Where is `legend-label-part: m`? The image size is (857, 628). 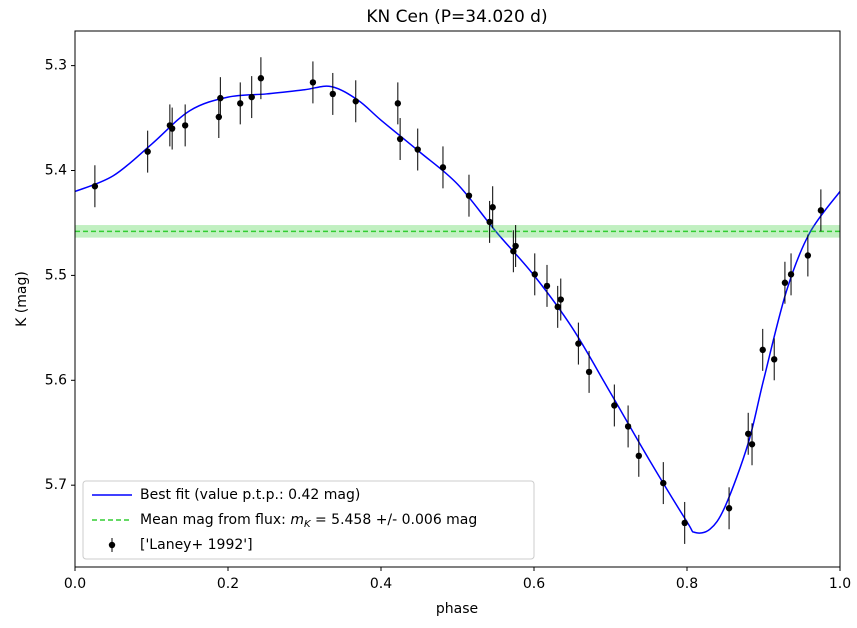
legend-label-part: m is located at coordinates (297, 520).